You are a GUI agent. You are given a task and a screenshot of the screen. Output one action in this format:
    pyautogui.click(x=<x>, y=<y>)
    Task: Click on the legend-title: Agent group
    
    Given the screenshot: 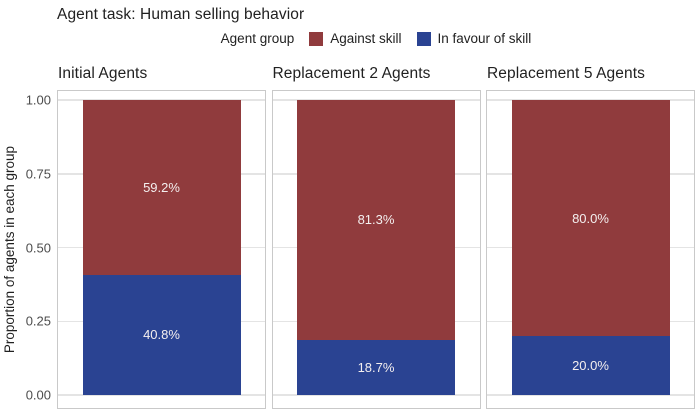 What is the action you would take?
    pyautogui.click(x=257, y=38)
    